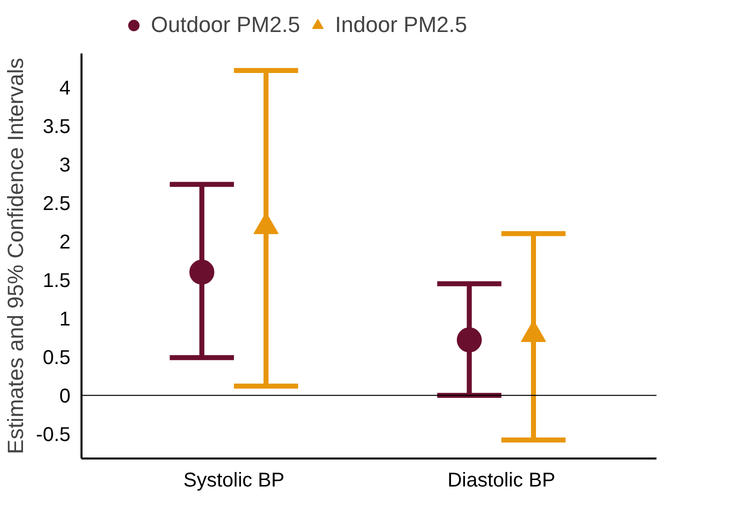 This screenshot has width=731, height=508. What do you see at coordinates (234, 481) in the screenshot?
I see `x-tick-label: Systolic BP` at bounding box center [234, 481].